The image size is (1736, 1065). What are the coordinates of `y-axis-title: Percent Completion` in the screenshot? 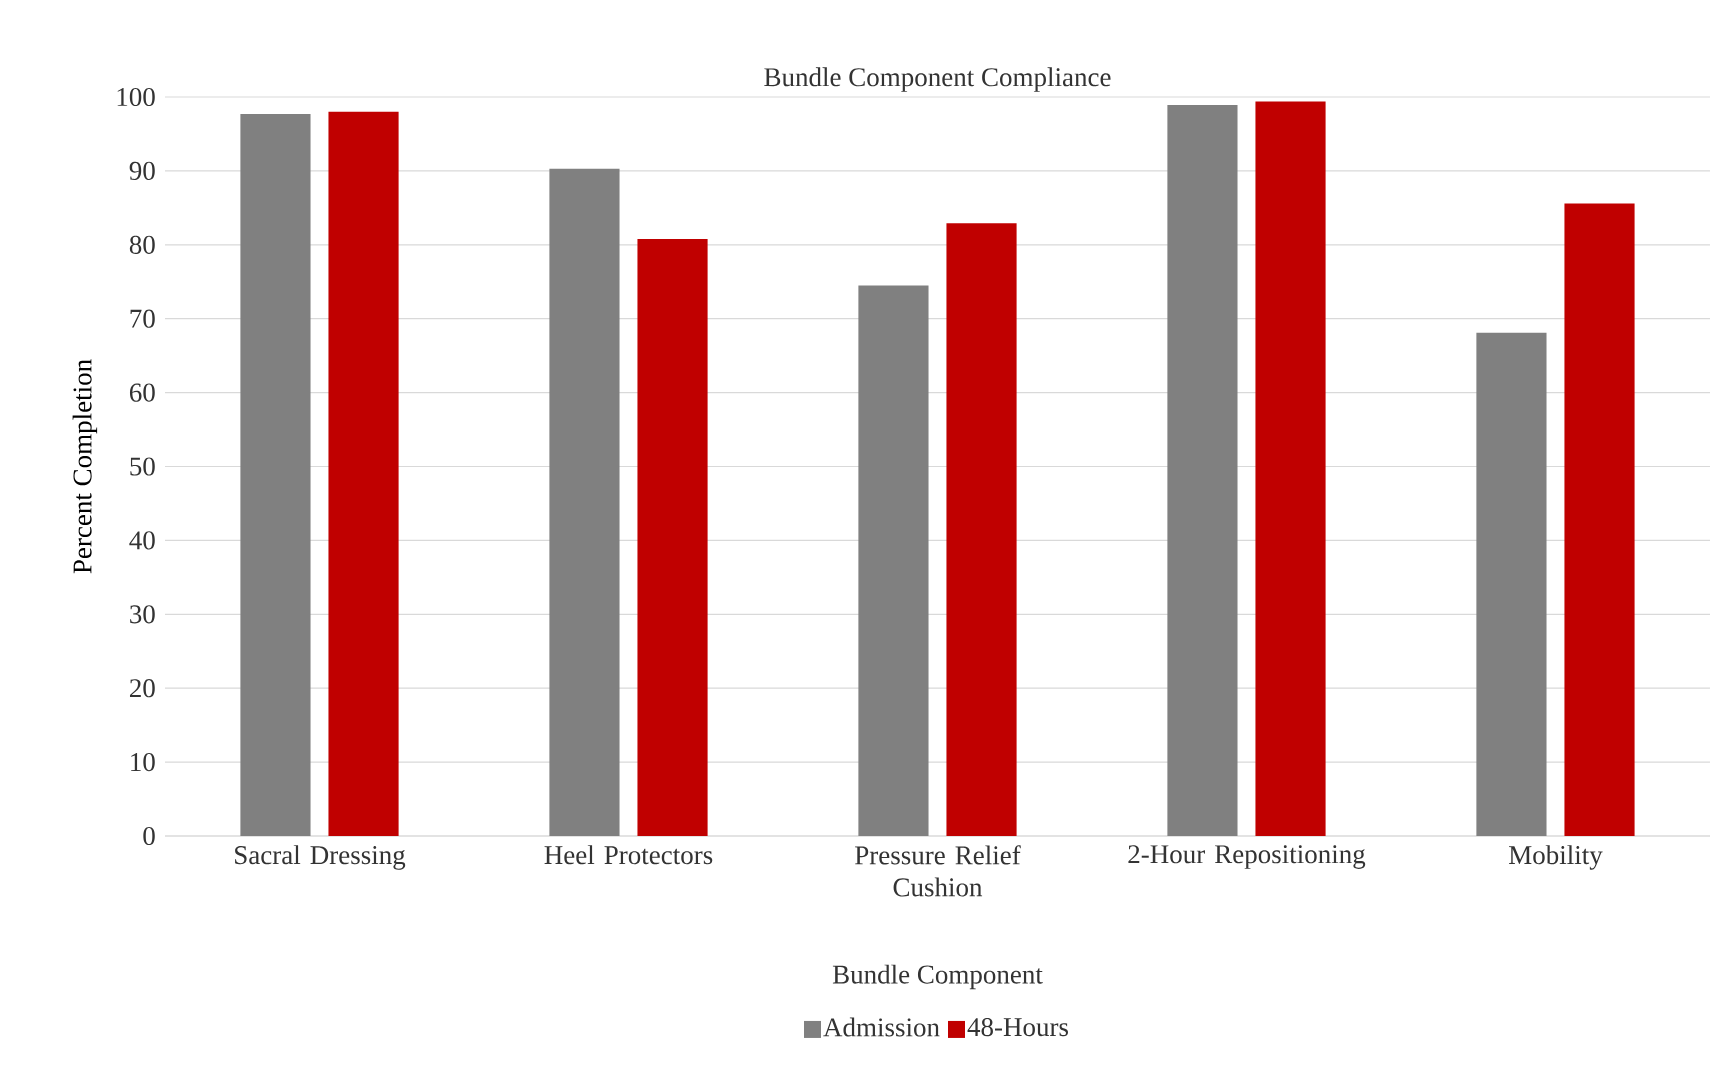 It's located at (85, 466).